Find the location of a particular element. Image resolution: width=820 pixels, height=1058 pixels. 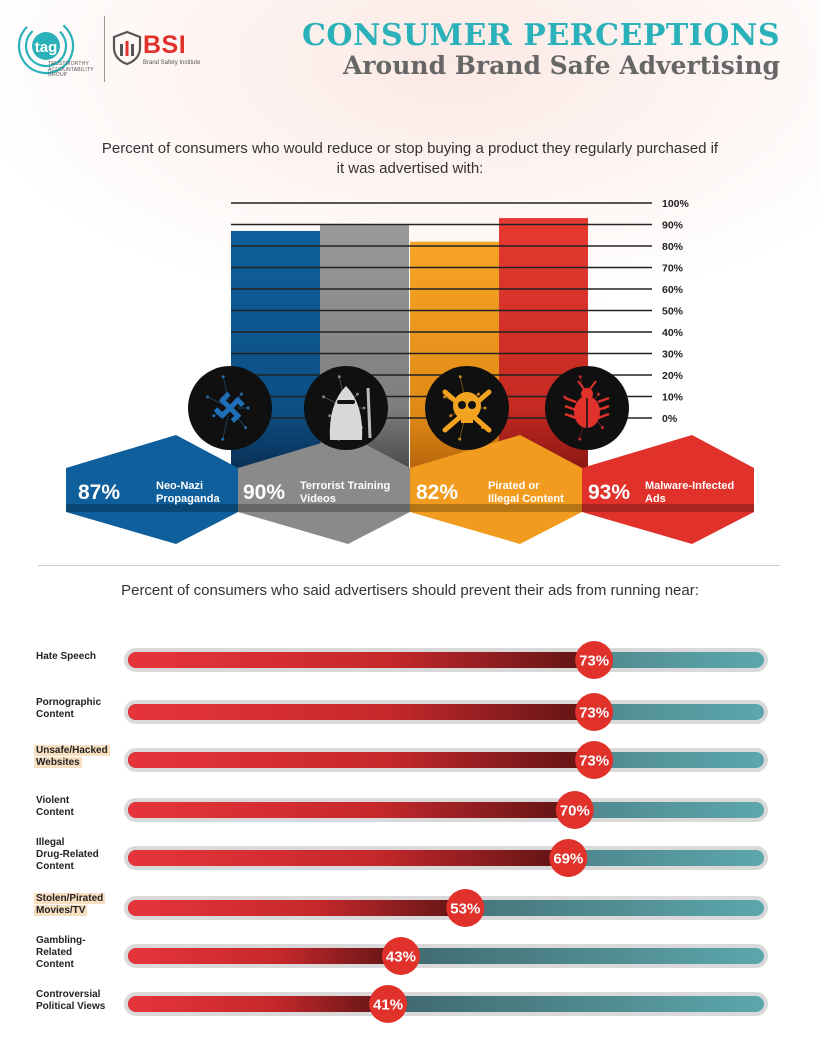

category-label-line: Movies/TV is located at coordinates (61, 910).